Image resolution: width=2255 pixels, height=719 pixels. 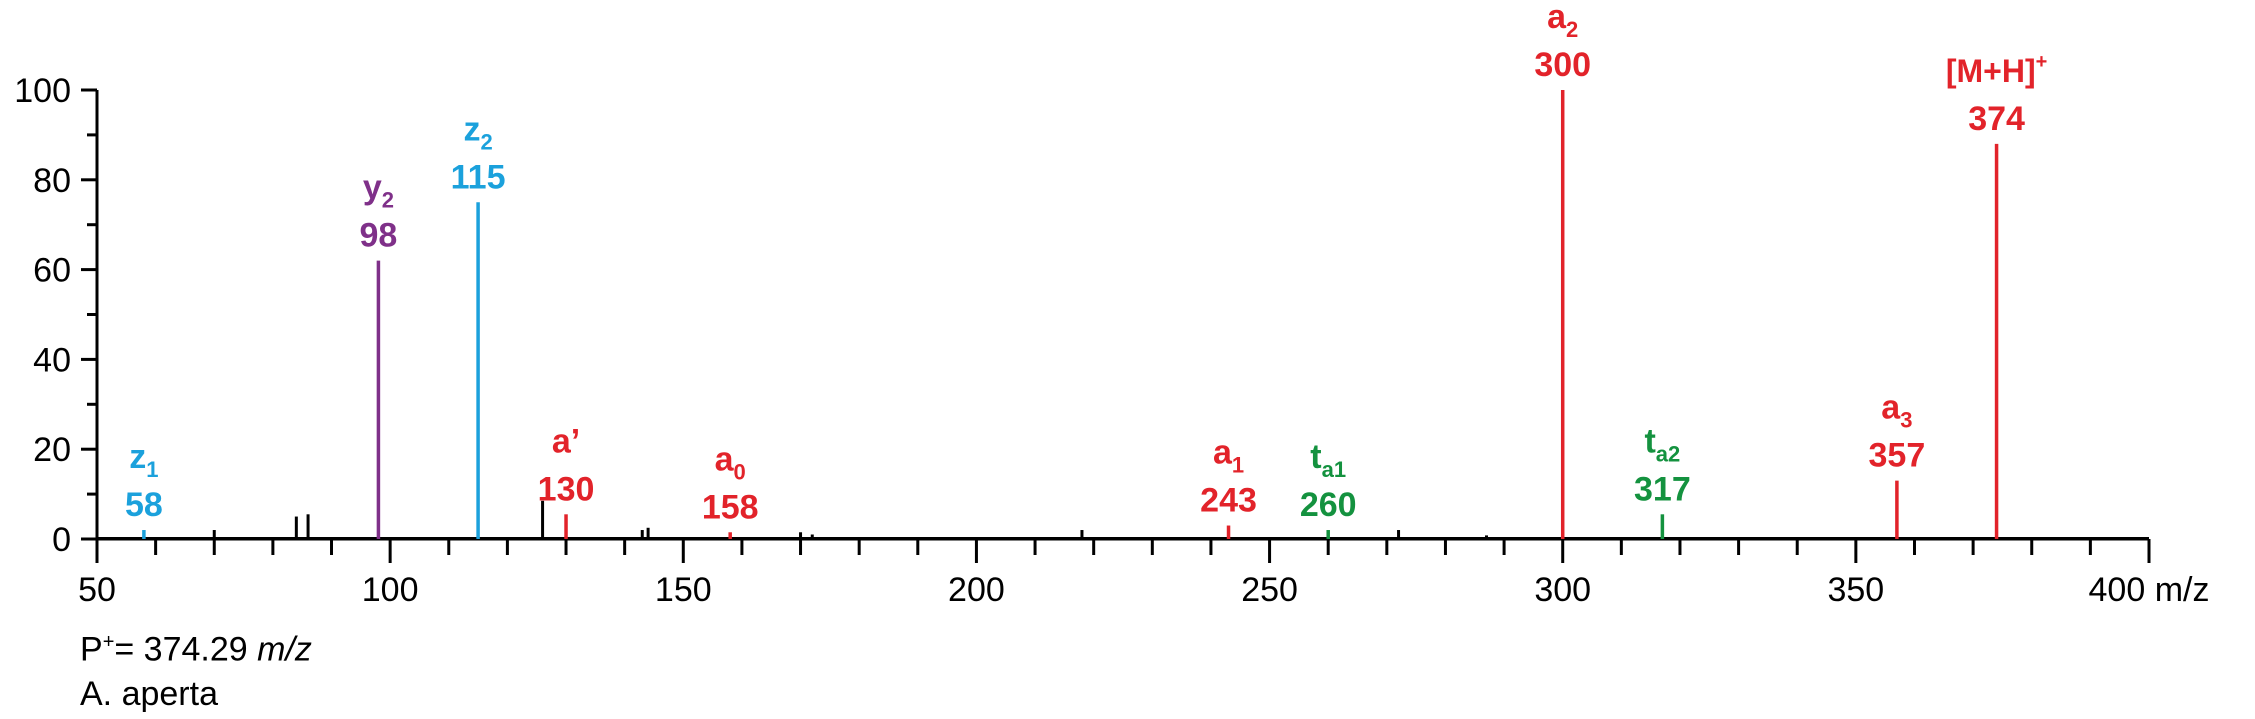 I want to click on precursor-prefix: P, so click(x=91, y=649).